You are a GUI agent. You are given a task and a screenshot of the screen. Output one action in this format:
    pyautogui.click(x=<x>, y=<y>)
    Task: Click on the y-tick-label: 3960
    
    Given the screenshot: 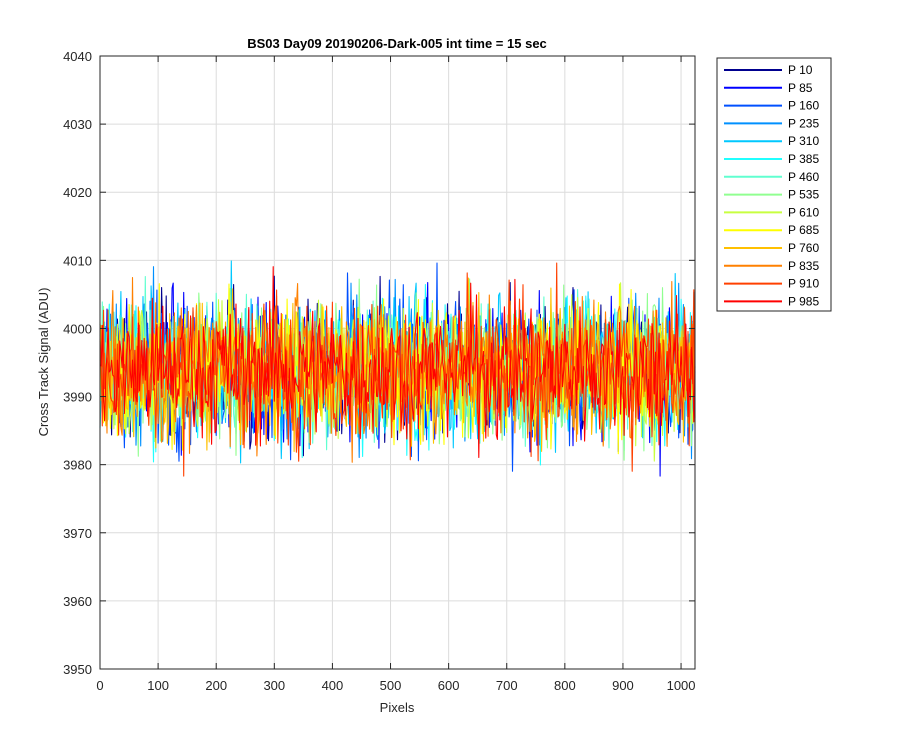 What is the action you would take?
    pyautogui.click(x=77, y=601)
    